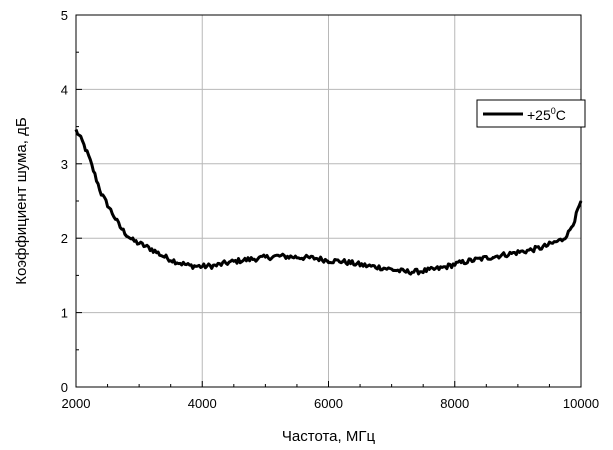 Image resolution: width=613 pixels, height=450 pixels. I want to click on legend: +250C, so click(531, 113).